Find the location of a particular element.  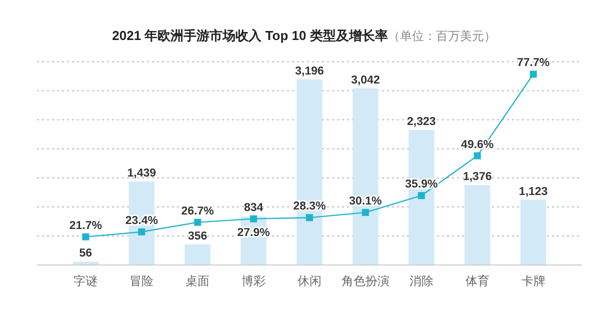

data-label: 21.7% is located at coordinates (85, 226).